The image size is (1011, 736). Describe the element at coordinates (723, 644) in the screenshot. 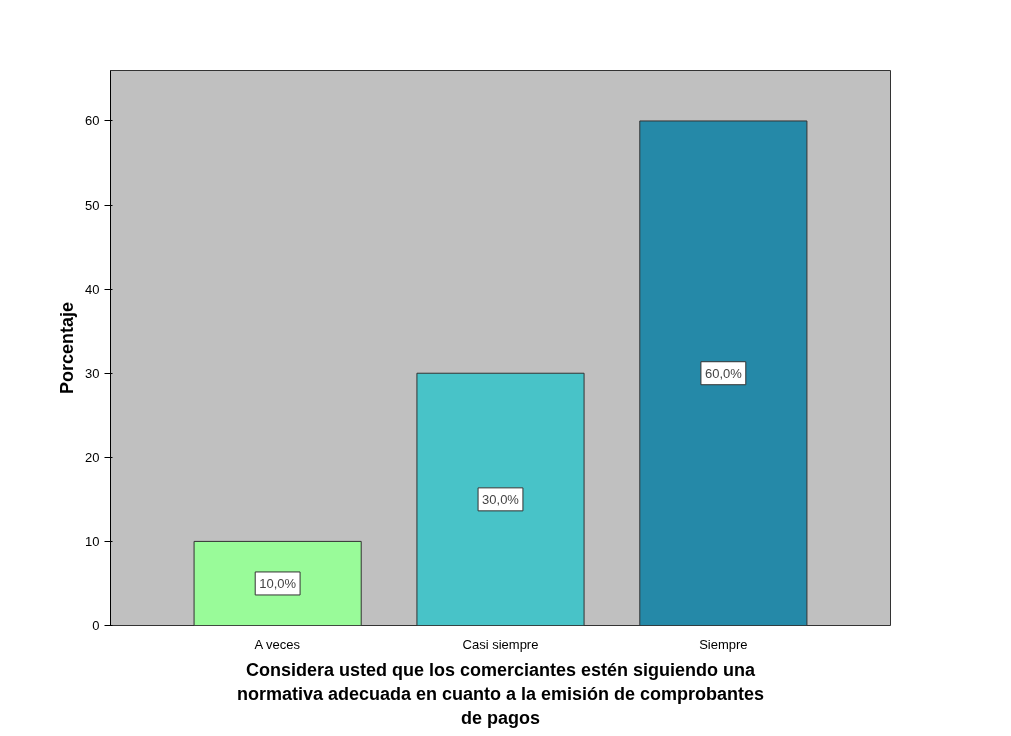

I see `x-tick-label: Siempre` at that location.